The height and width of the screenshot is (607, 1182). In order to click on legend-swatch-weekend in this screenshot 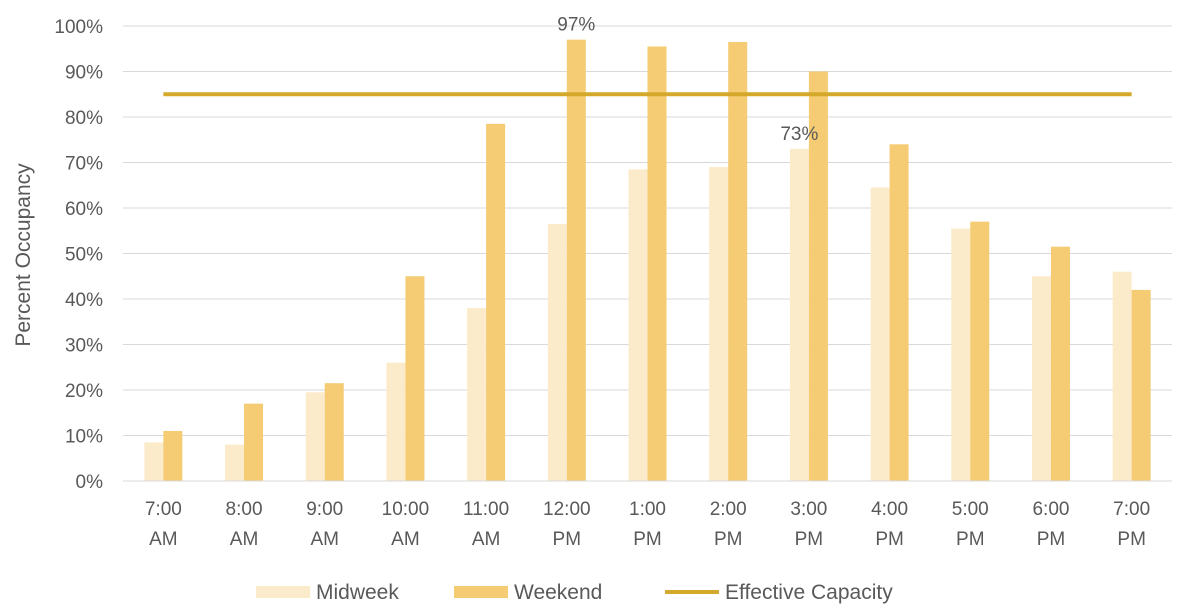, I will do `click(481, 592)`.